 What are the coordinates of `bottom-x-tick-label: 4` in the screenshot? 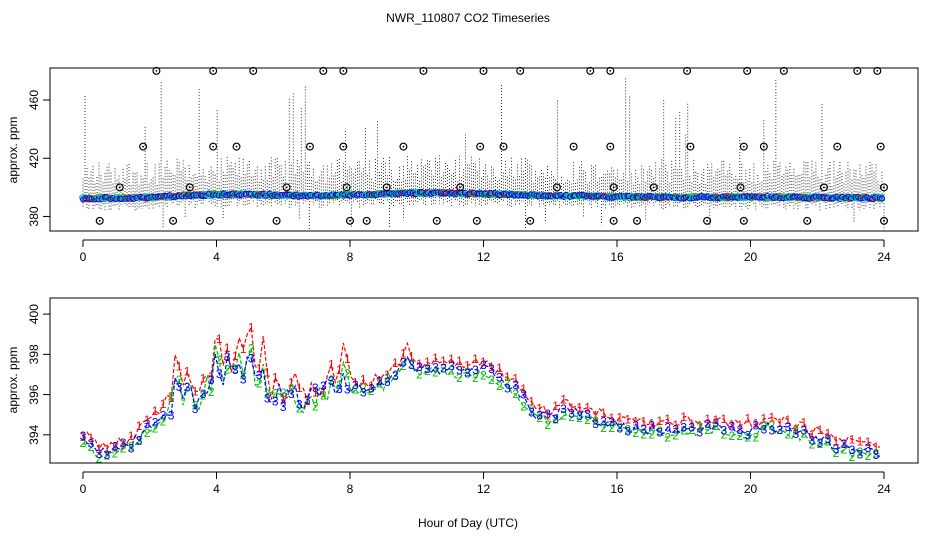 It's located at (216, 489).